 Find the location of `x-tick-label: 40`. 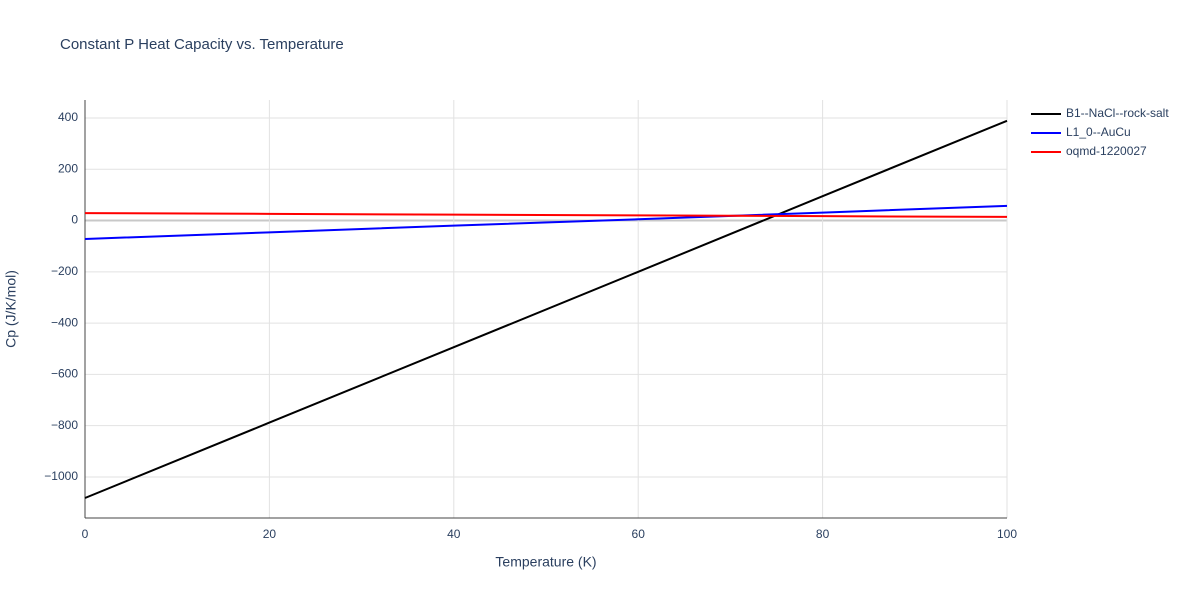

x-tick-label: 40 is located at coordinates (454, 534).